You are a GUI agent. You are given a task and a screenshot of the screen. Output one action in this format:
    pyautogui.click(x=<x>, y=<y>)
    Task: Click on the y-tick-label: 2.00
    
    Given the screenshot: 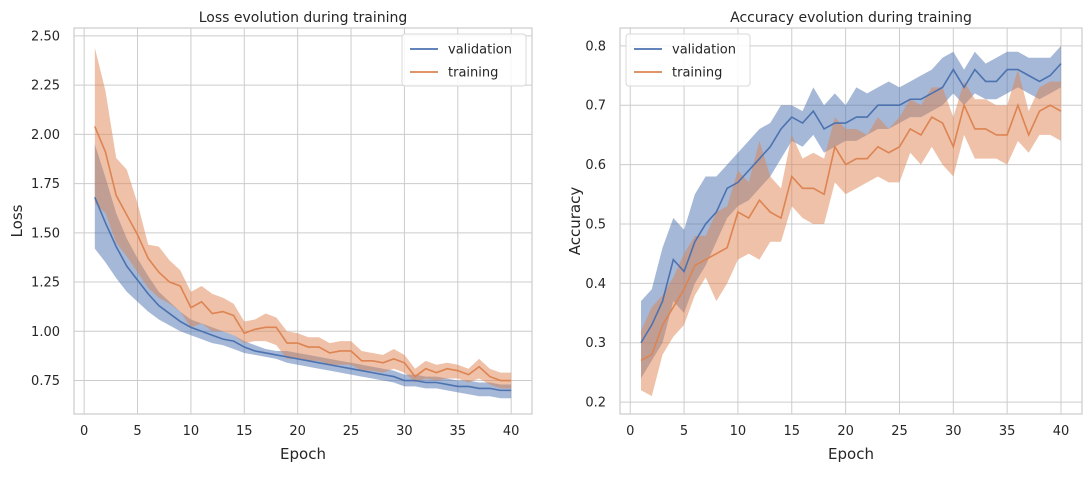 What is the action you would take?
    pyautogui.click(x=45, y=135)
    